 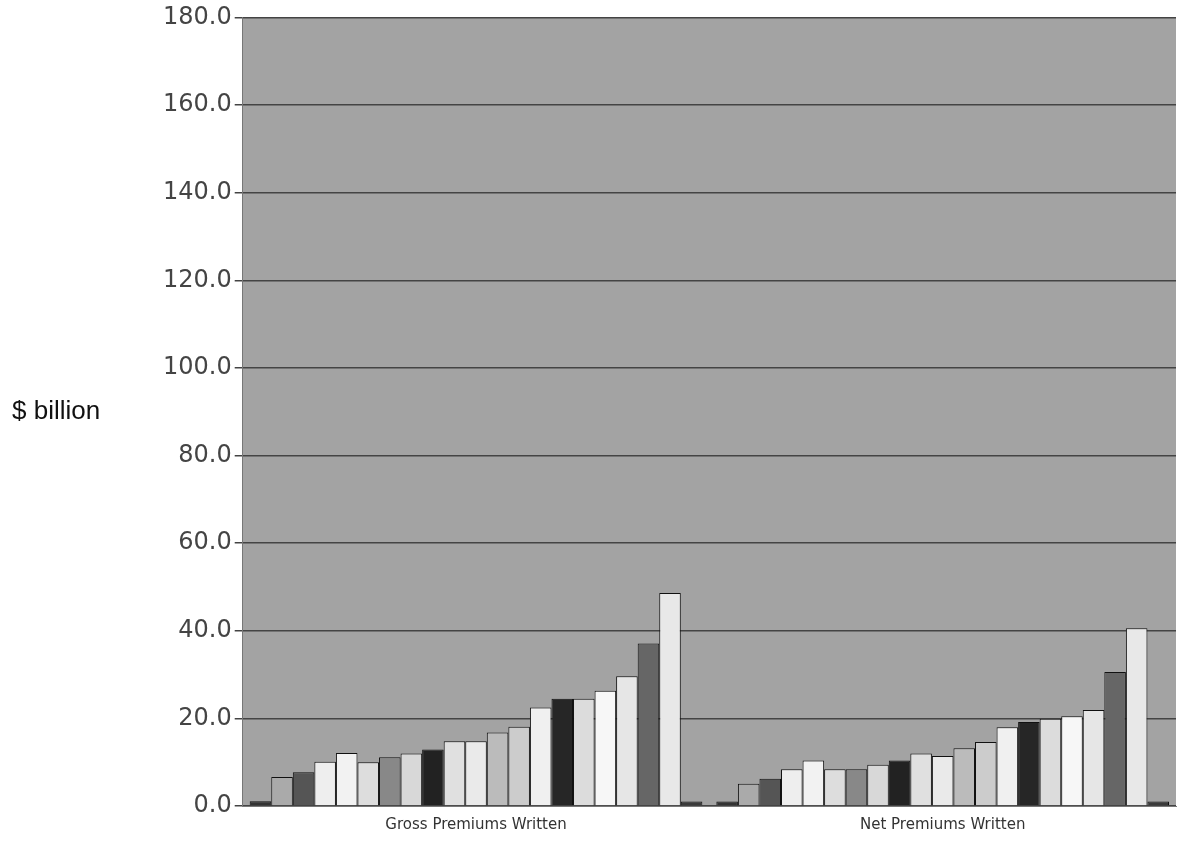 What do you see at coordinates (197, 103) in the screenshot?
I see `y-tick-label: 160.0` at bounding box center [197, 103].